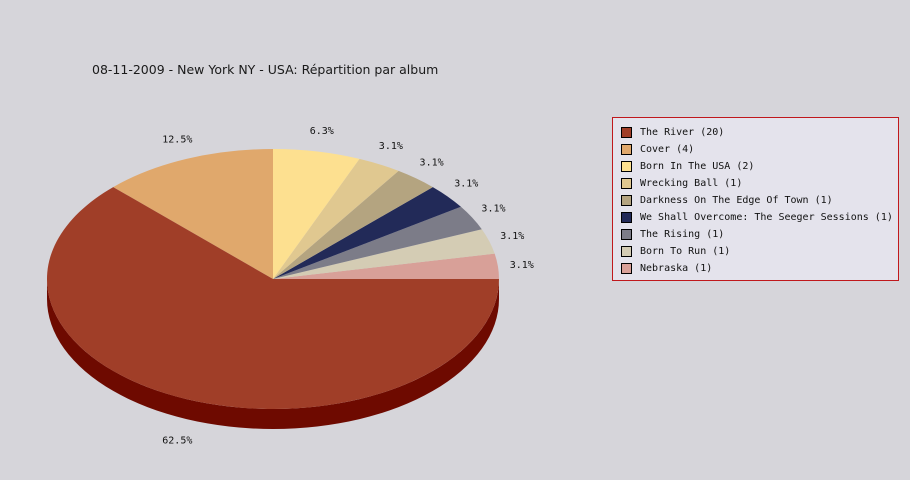  Describe the element at coordinates (697, 166) in the screenshot. I see `legend-label: Born In The USA (2)` at that location.